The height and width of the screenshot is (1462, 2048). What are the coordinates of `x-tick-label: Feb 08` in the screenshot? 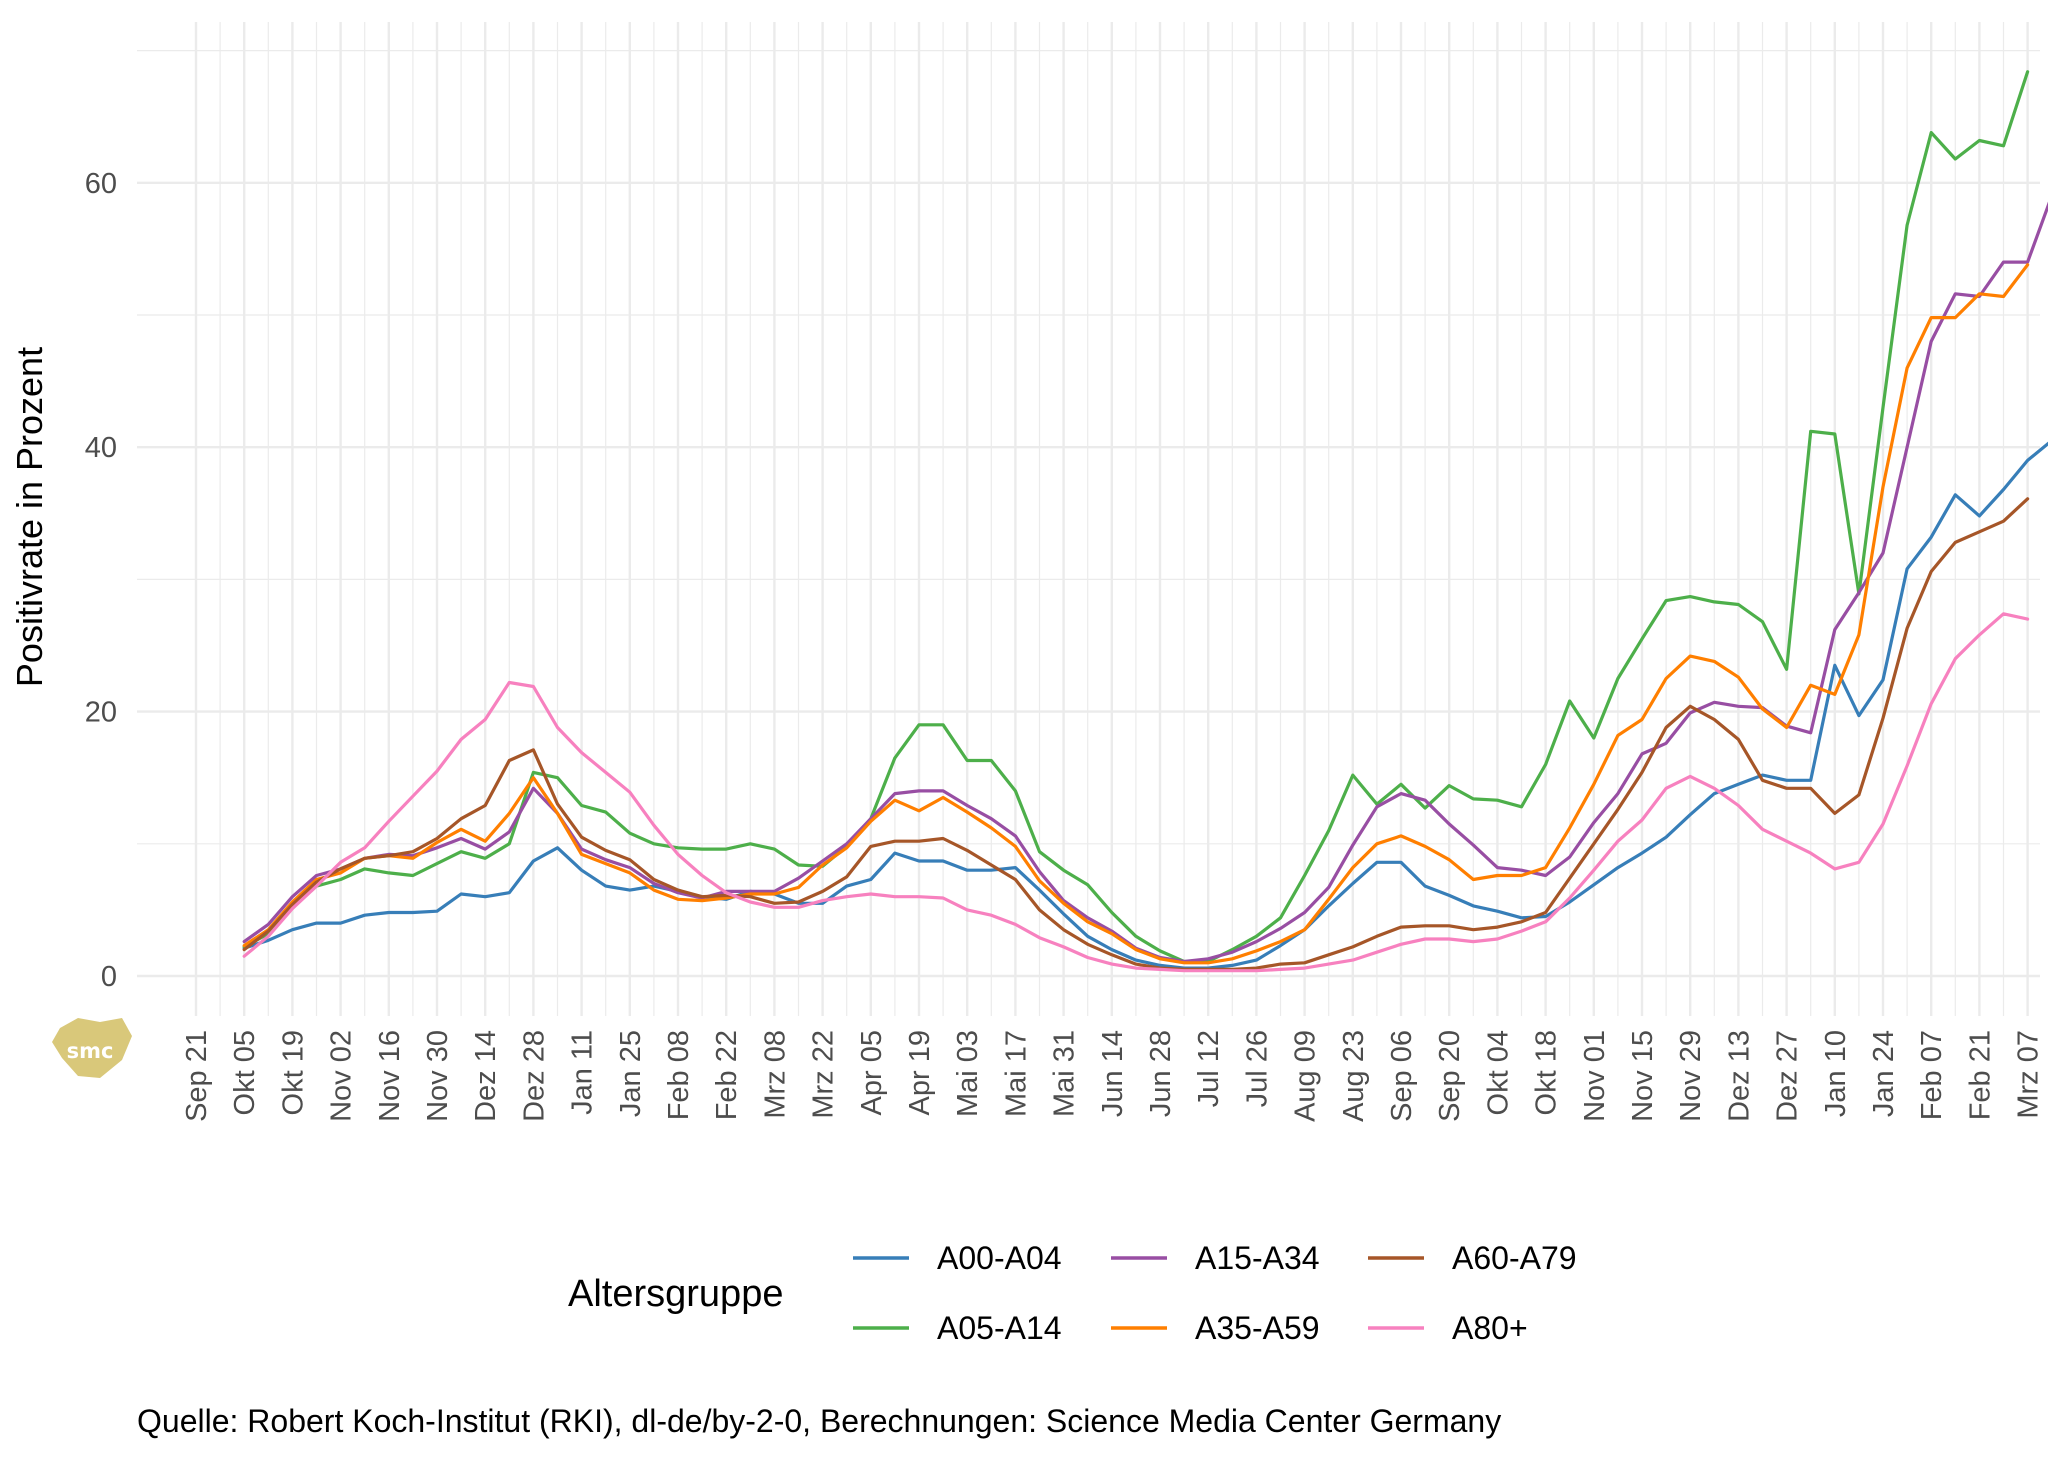 It's located at (679, 1075).